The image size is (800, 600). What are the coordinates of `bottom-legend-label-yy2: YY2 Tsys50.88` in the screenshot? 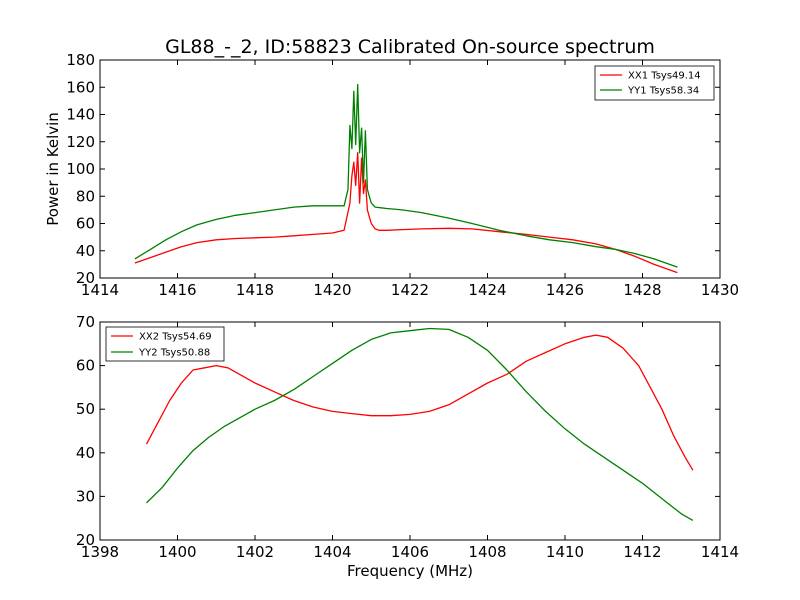 It's located at (174, 353).